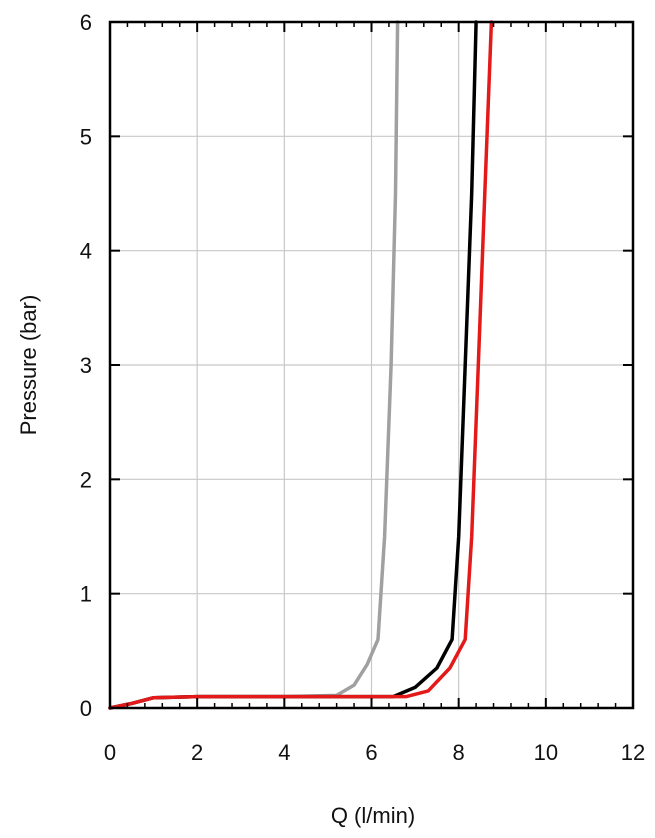  Describe the element at coordinates (110, 752) in the screenshot. I see `x-tick-label: 0` at that location.